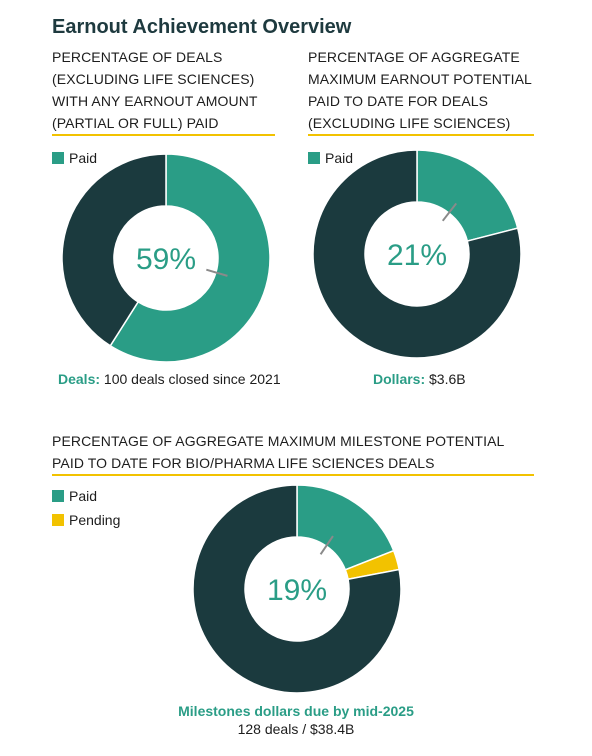 The height and width of the screenshot is (756, 592). I want to click on chart1-title-line: PERCENTAGE OF DEALS, so click(137, 57).